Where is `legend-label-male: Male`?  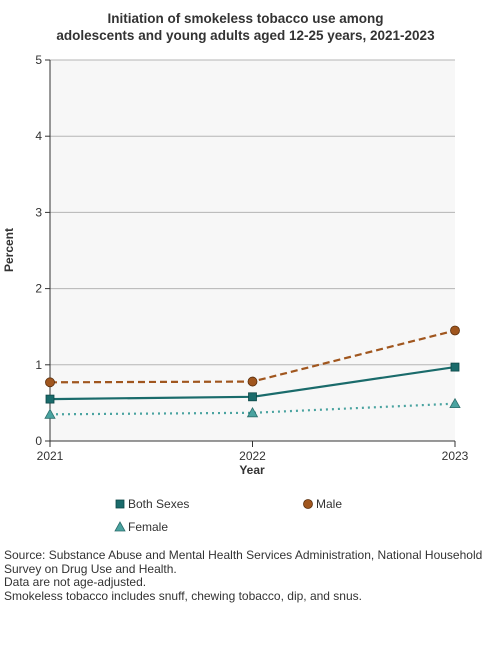 legend-label-male: Male is located at coordinates (329, 504).